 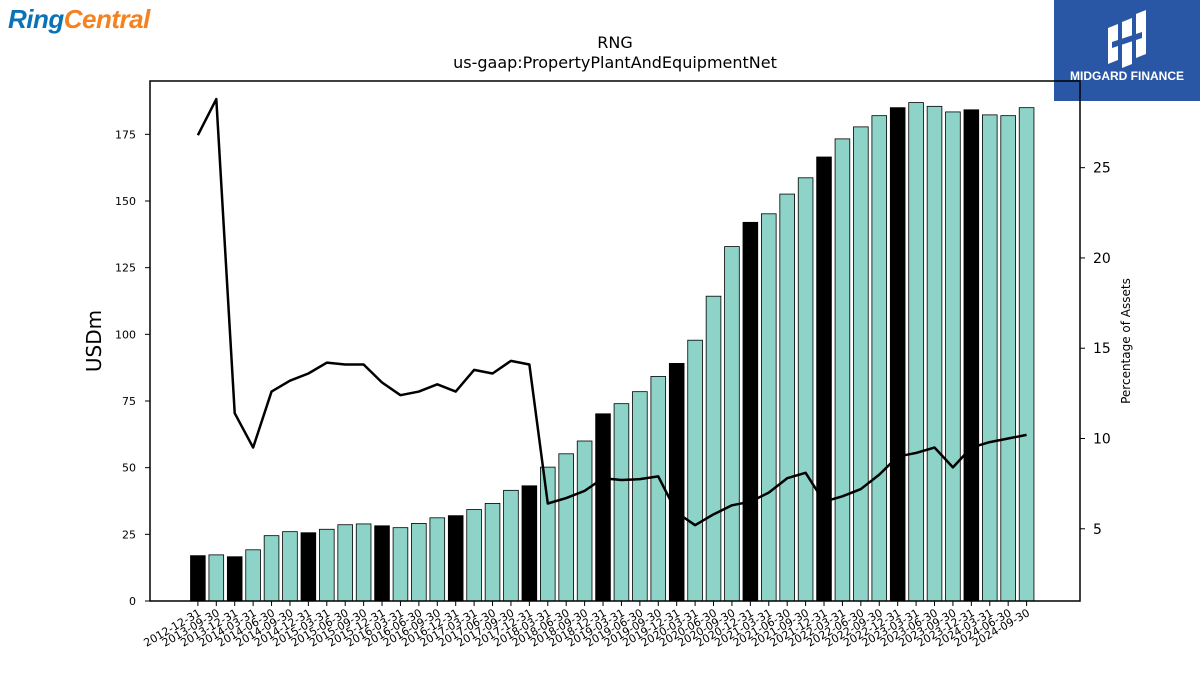 I want to click on midgard-mark-icon, so click(x=1127, y=39).